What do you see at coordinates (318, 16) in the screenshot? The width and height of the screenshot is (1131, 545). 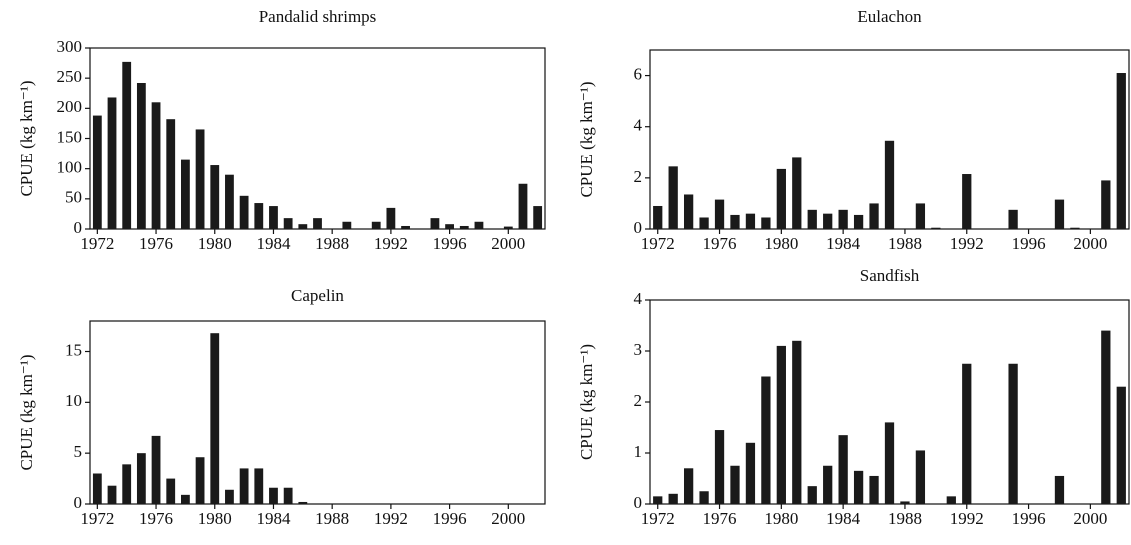 I see `panel-title: Pandalid shrimps` at bounding box center [318, 16].